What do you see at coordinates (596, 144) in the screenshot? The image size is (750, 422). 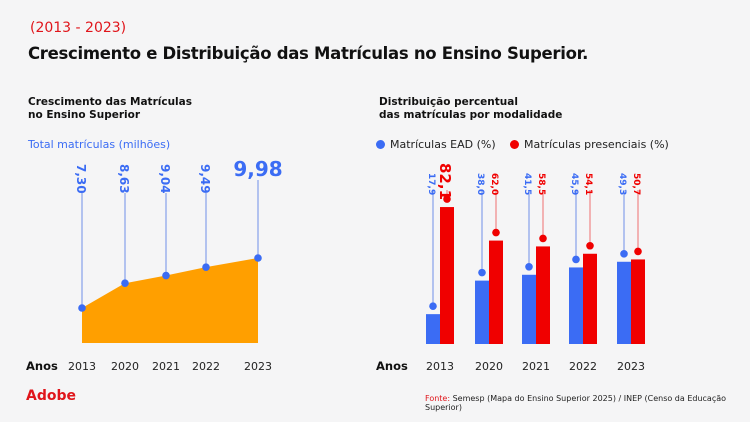 I see `legend-label: Matrículas presenciais (%)` at bounding box center [596, 144].